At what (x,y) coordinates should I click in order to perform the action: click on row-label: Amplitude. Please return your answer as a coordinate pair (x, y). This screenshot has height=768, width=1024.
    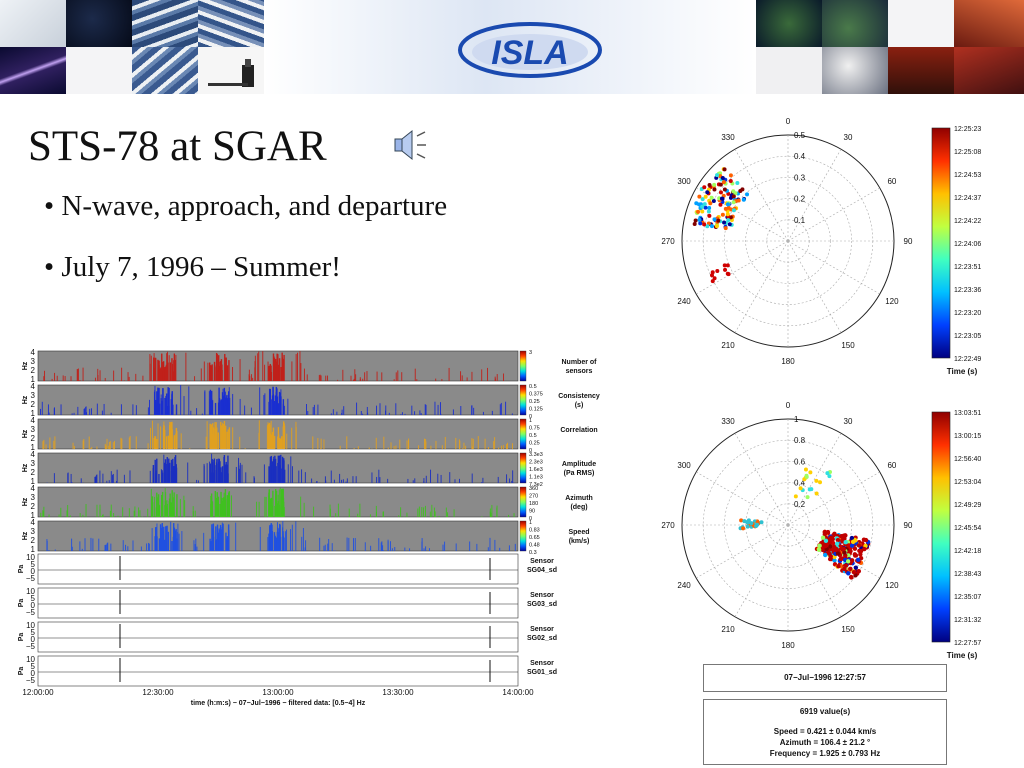
    Looking at the image, I should click on (579, 464).